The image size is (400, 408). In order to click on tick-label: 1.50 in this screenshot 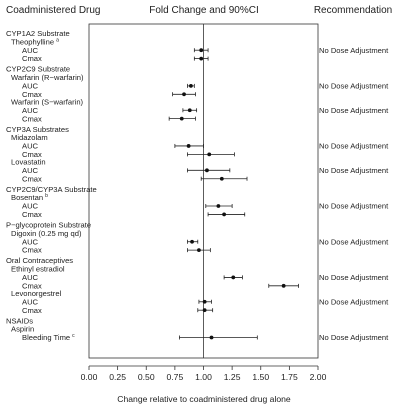, I will do `click(260, 377)`.